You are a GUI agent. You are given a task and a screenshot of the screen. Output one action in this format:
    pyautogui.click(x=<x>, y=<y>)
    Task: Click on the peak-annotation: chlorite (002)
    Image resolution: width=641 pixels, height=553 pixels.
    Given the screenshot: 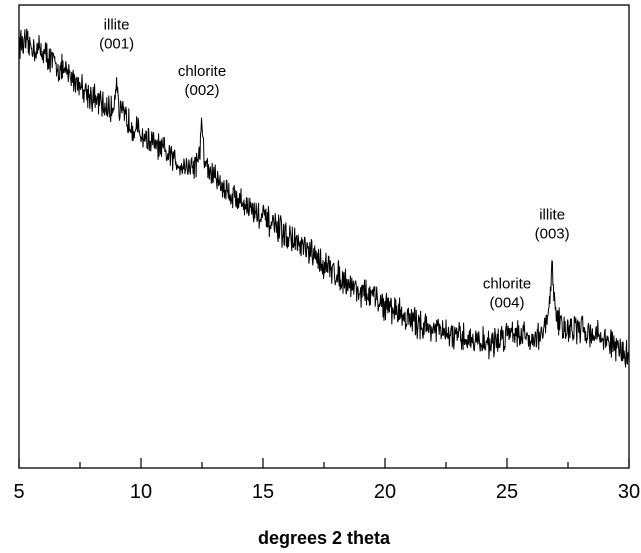 What is the action you would take?
    pyautogui.click(x=202, y=81)
    